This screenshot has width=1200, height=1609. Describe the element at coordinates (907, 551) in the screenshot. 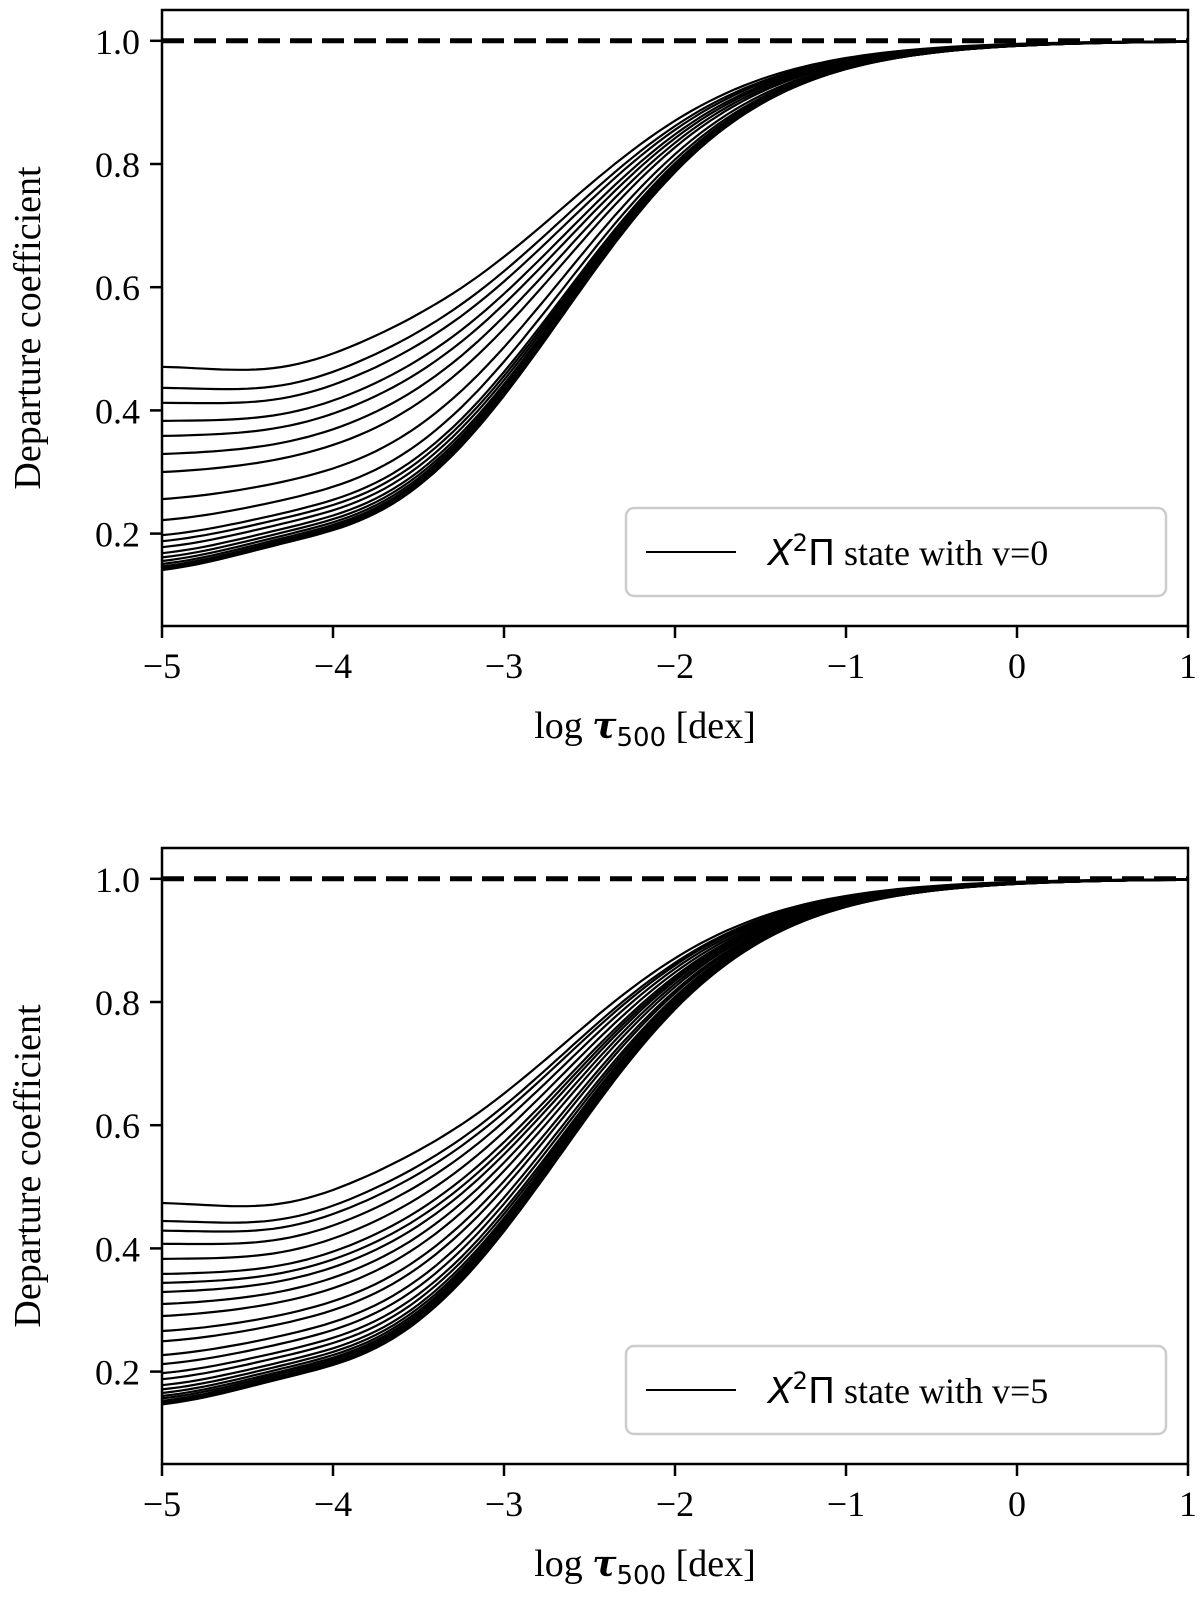

I see `legend-label: X2Π state with v=0` at that location.